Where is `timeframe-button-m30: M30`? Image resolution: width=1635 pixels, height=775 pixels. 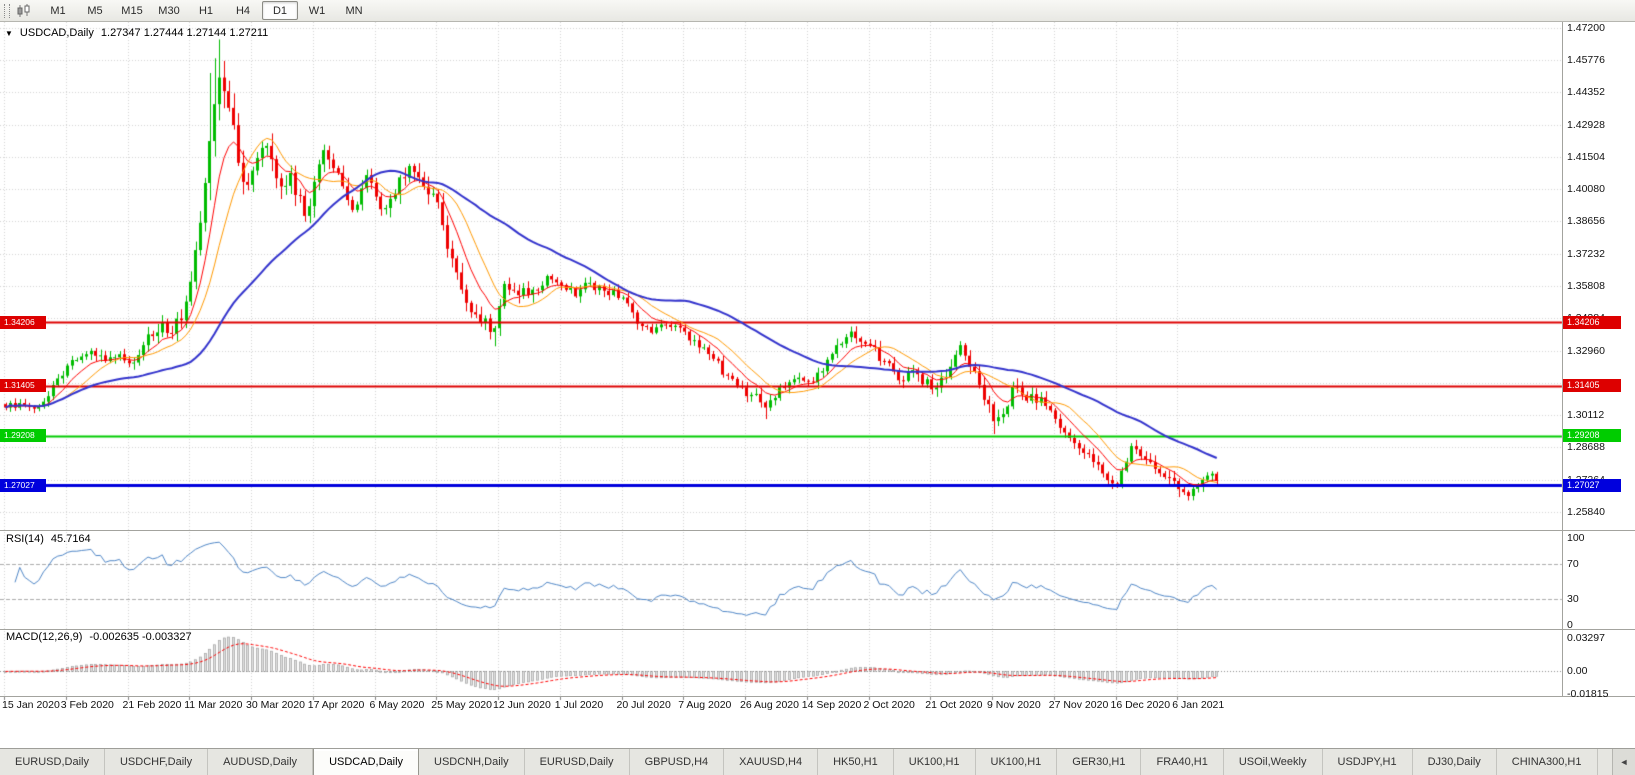 timeframe-button-m30: M30 is located at coordinates (169, 10).